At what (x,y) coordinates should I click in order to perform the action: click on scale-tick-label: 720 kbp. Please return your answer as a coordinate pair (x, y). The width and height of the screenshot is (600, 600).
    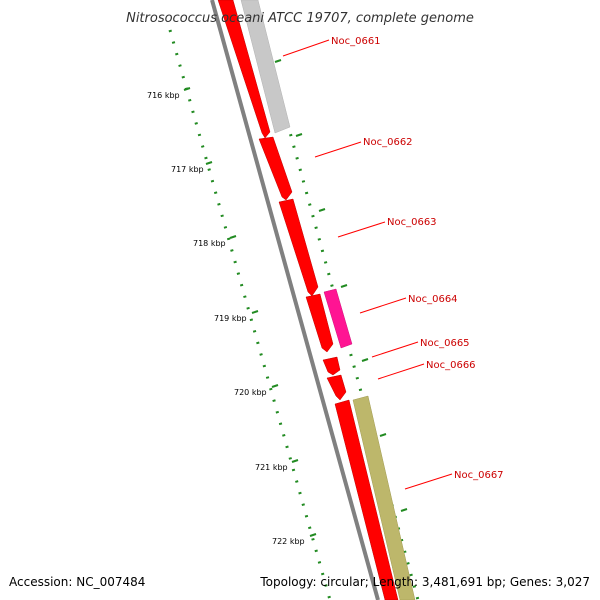
    Looking at the image, I should click on (250, 392).